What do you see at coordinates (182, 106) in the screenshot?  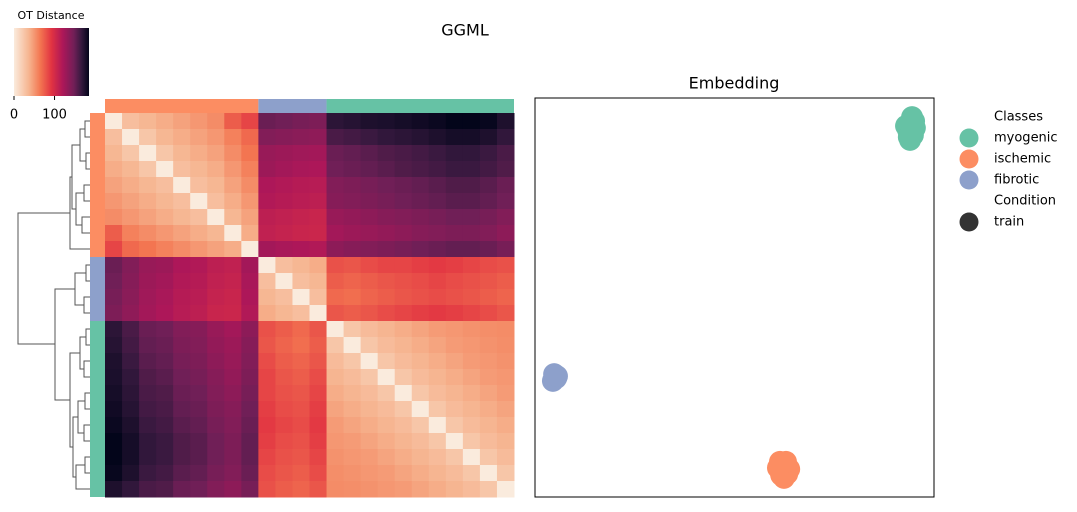 I see `column-color-bar` at bounding box center [182, 106].